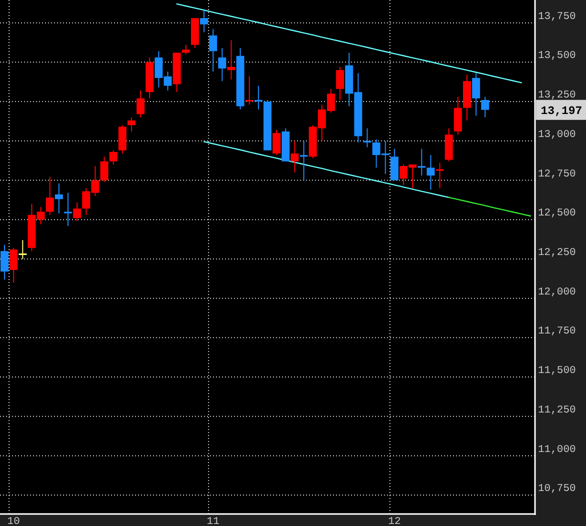 Image resolution: width=586 pixels, height=526 pixels. Describe the element at coordinates (557, 450) in the screenshot. I see `y-tick-label: 11,000` at that location.